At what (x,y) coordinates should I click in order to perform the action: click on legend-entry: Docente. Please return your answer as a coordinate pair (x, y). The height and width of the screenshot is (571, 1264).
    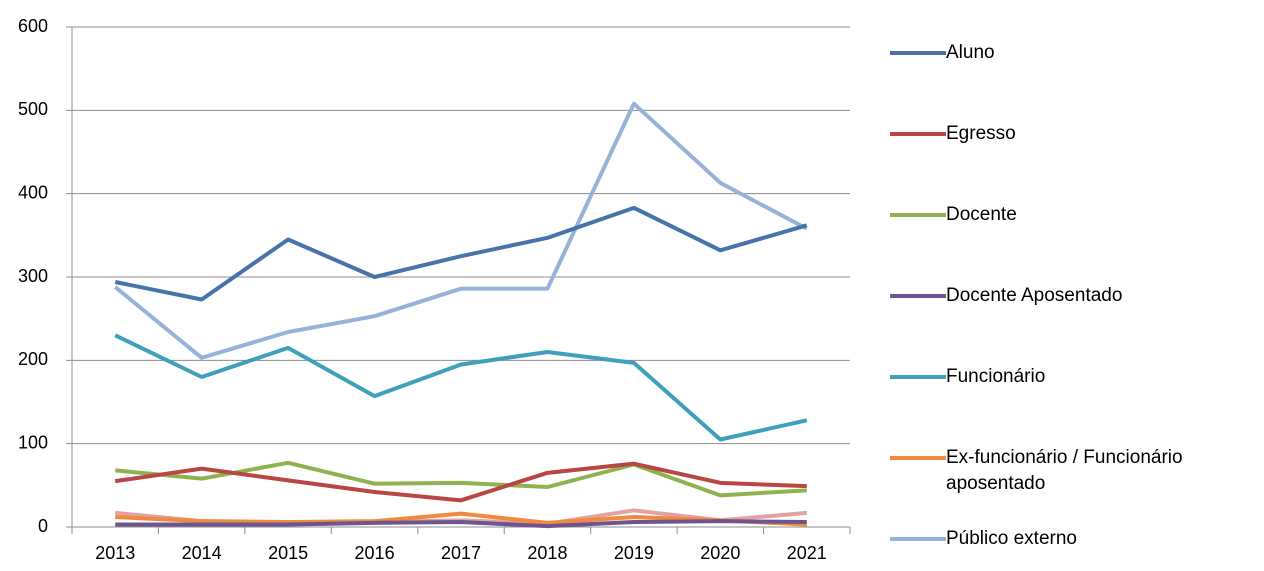
    Looking at the image, I should click on (1068, 215).